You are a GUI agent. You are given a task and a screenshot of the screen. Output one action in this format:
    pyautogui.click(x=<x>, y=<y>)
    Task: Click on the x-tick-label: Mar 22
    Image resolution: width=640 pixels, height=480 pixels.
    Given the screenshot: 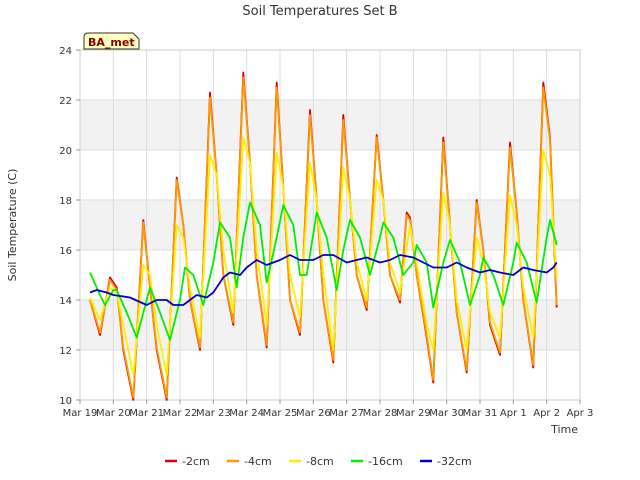 What is the action you would take?
    pyautogui.click(x=180, y=413)
    